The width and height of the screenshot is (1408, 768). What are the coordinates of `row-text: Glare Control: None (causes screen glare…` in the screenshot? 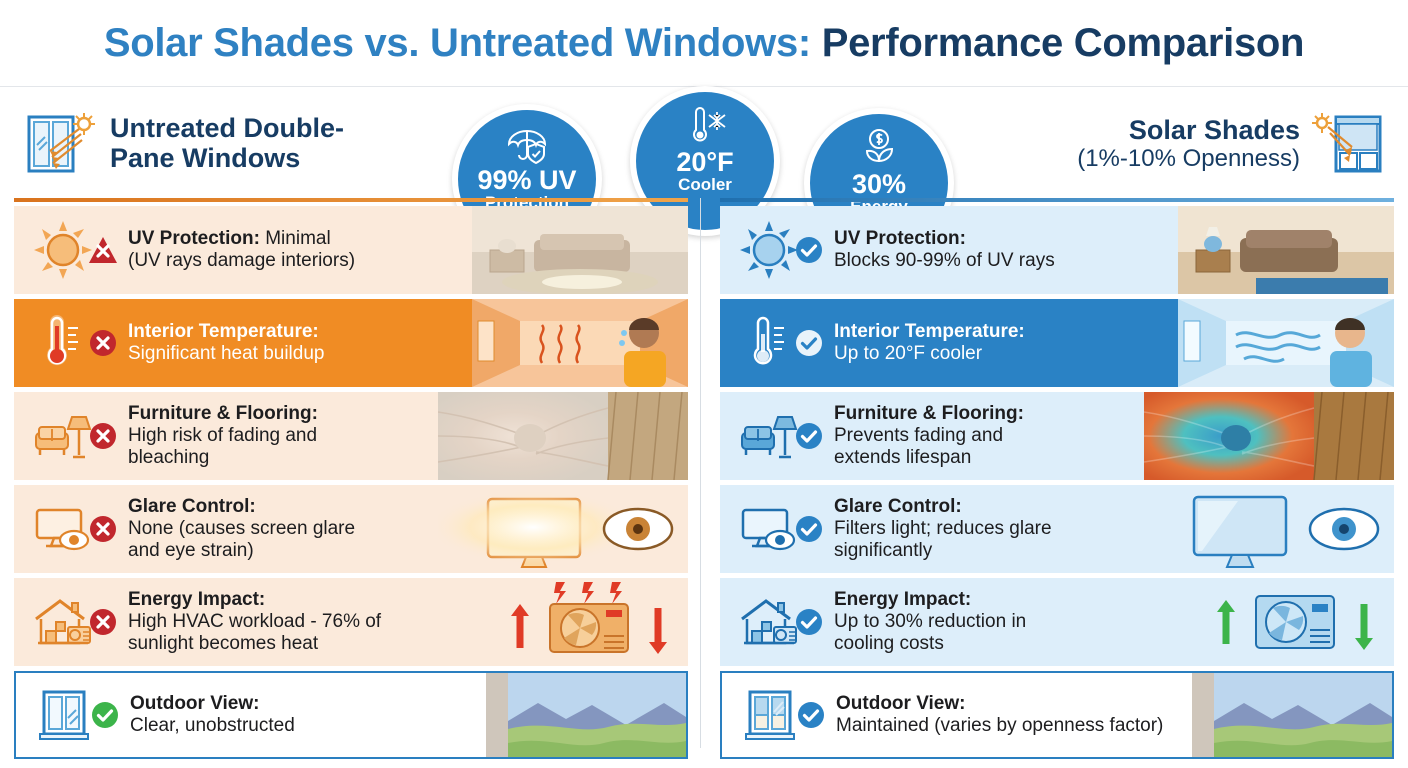 It's located at (408, 529).